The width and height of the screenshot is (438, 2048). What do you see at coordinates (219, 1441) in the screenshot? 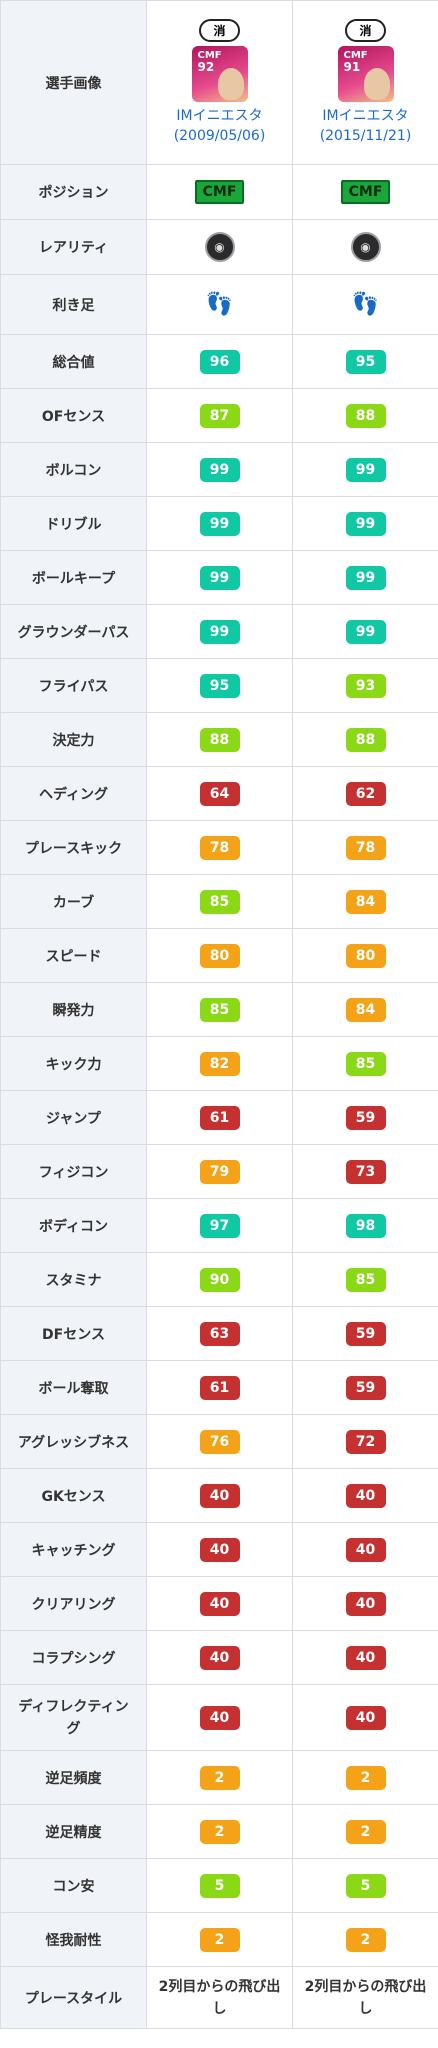
I see `stat-value-badge: 76` at bounding box center [219, 1441].